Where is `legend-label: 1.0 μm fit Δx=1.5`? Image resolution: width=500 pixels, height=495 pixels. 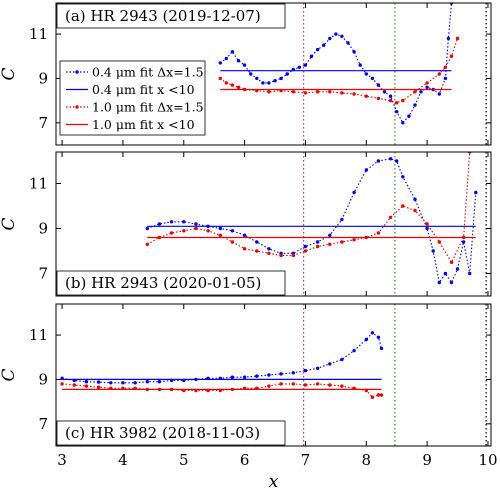
legend-label: 1.0 μm fit Δx=1.5 is located at coordinates (148, 107).